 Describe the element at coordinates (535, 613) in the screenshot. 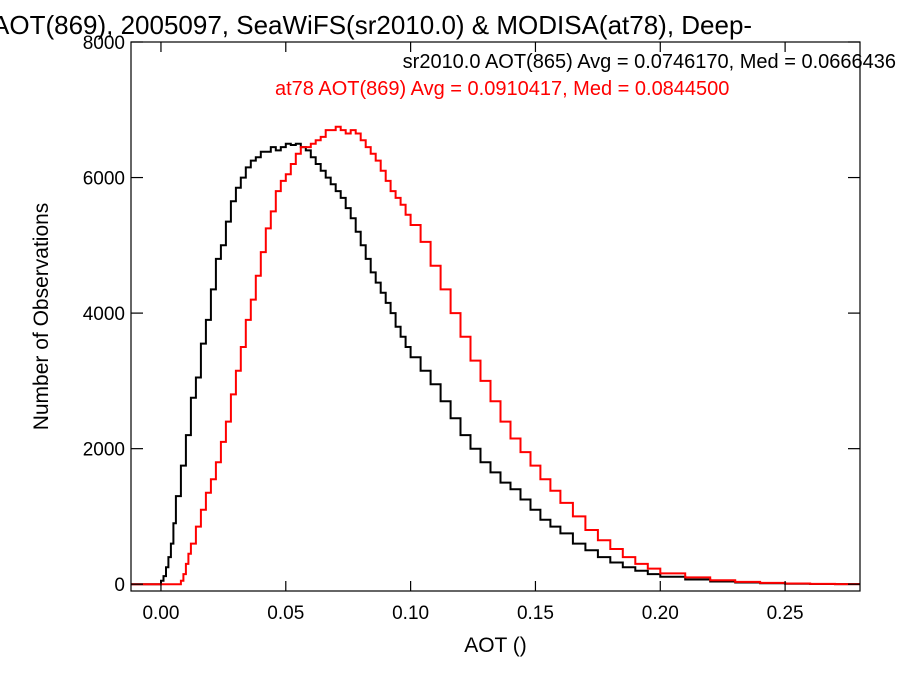

I see `x-tick-label: 0.15` at that location.